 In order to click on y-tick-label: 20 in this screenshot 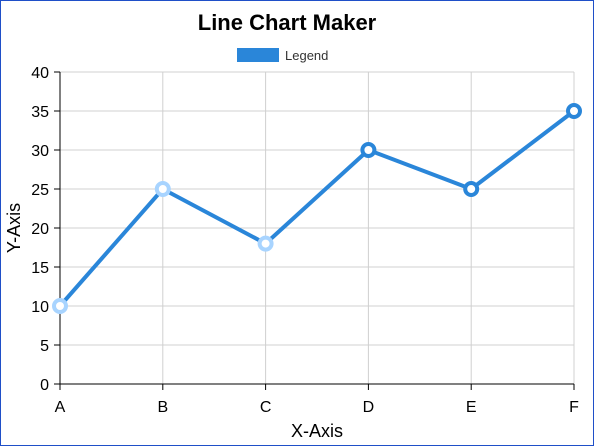, I will do `click(40, 229)`.